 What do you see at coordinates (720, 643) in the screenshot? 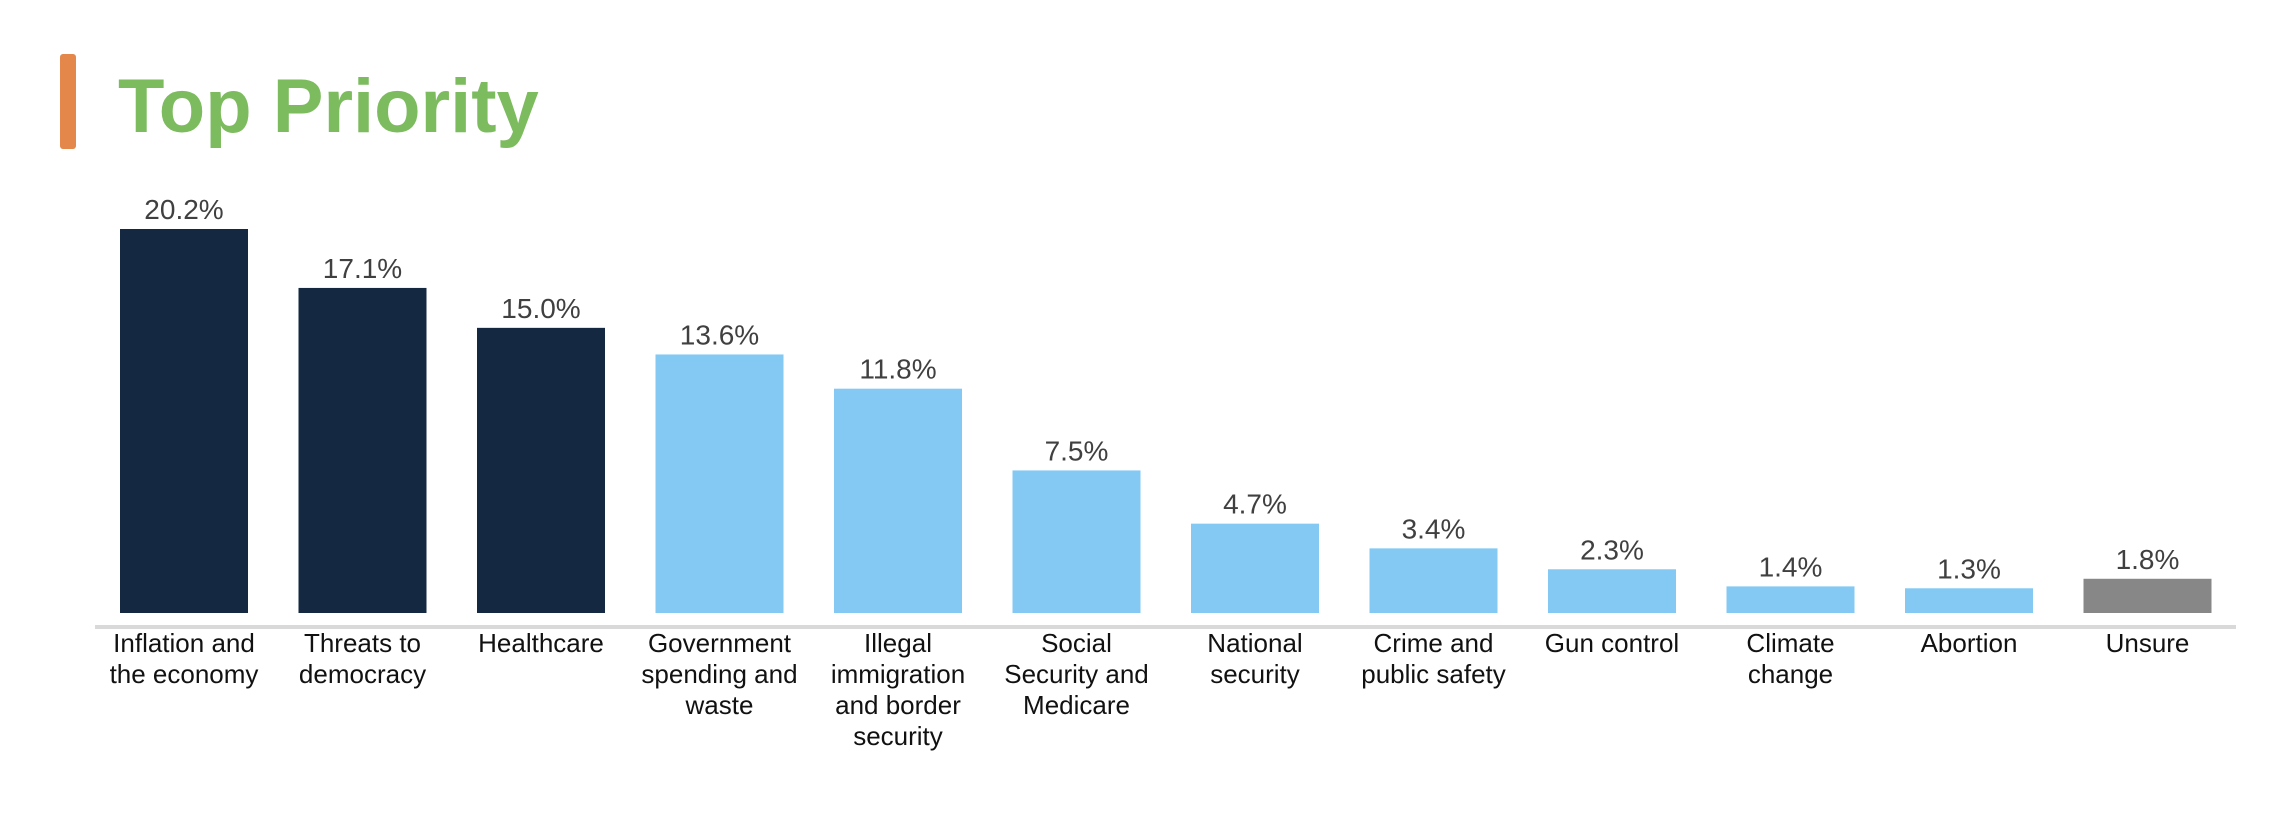
I see `label-line: Government` at bounding box center [720, 643].